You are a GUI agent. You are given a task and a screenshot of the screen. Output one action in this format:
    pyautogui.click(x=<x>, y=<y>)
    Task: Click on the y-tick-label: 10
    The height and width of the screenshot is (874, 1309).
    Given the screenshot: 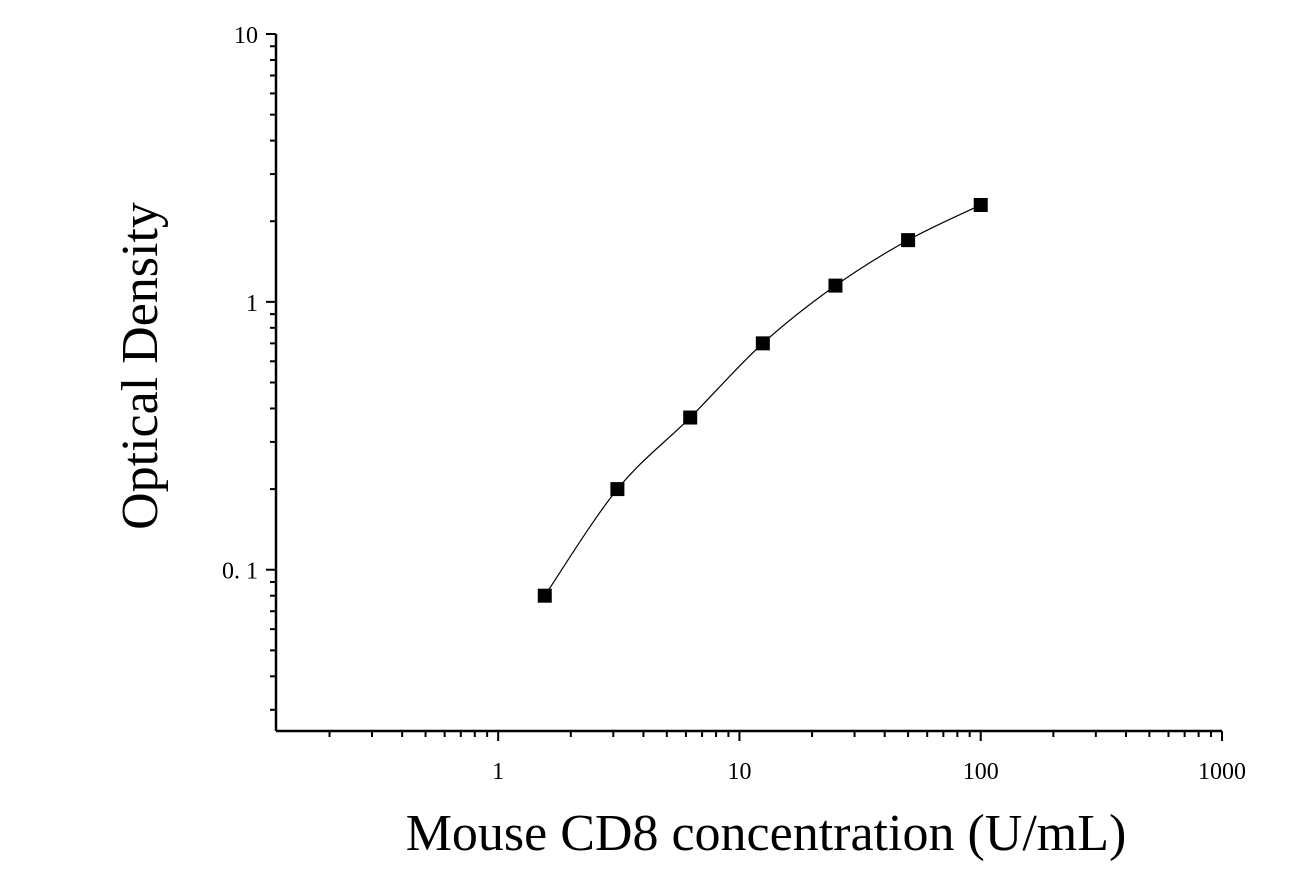 What is the action you would take?
    pyautogui.click(x=246, y=36)
    